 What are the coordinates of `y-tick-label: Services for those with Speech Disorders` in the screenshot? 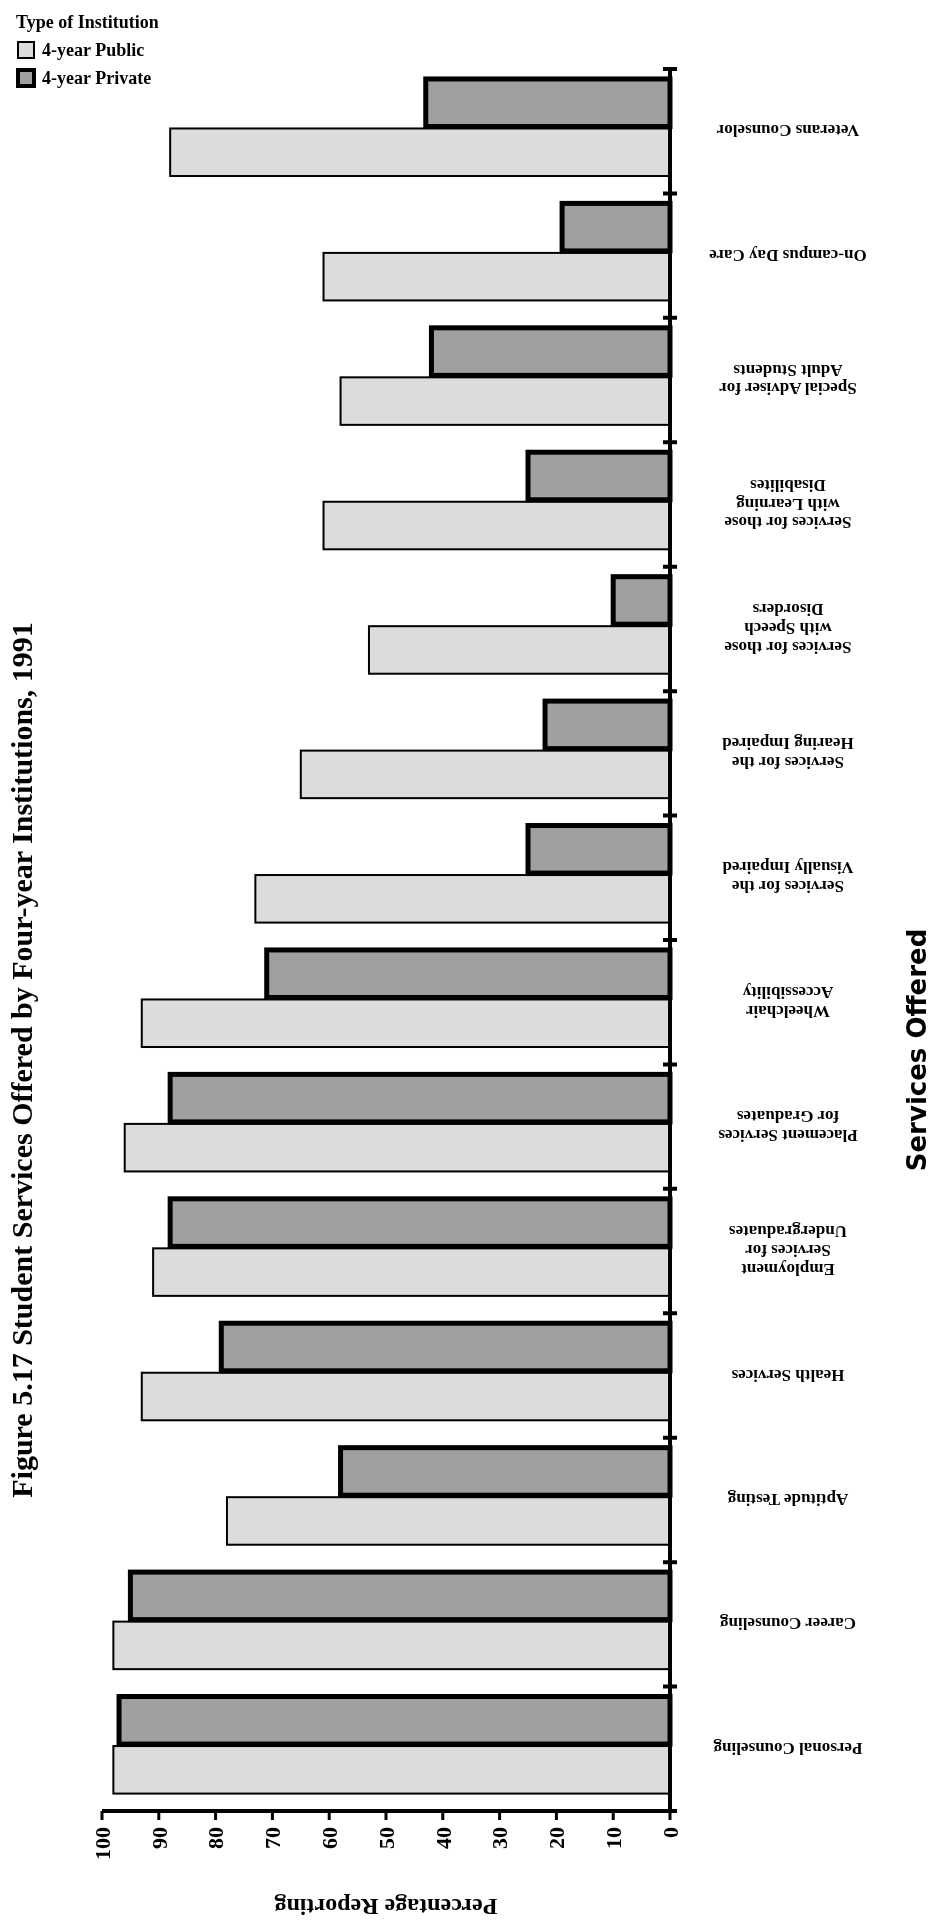 It's located at (787, 628).